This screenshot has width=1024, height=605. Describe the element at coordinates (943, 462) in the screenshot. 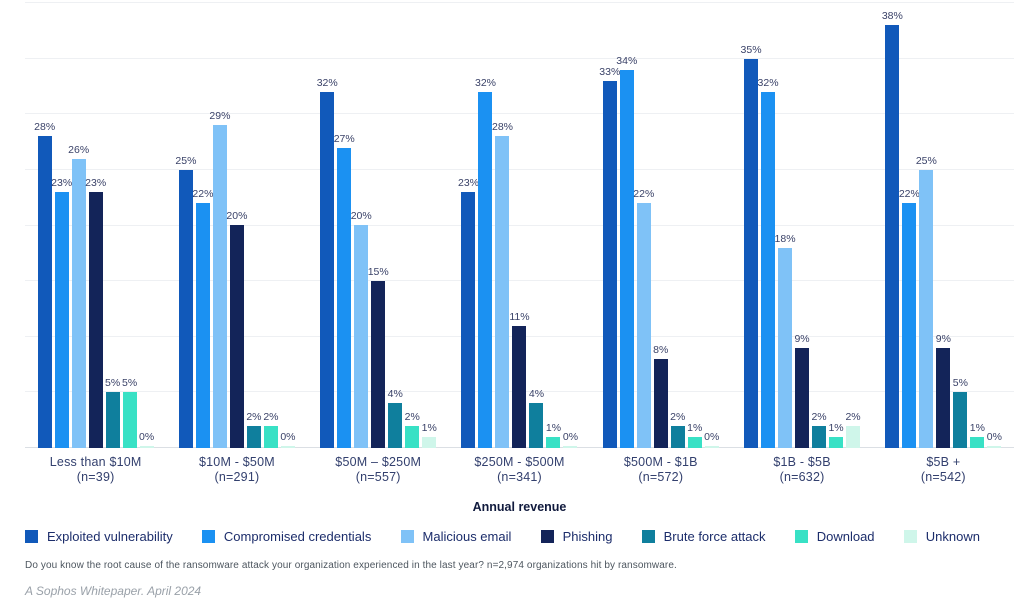

I see `revenue-band-label: $5B +` at that location.